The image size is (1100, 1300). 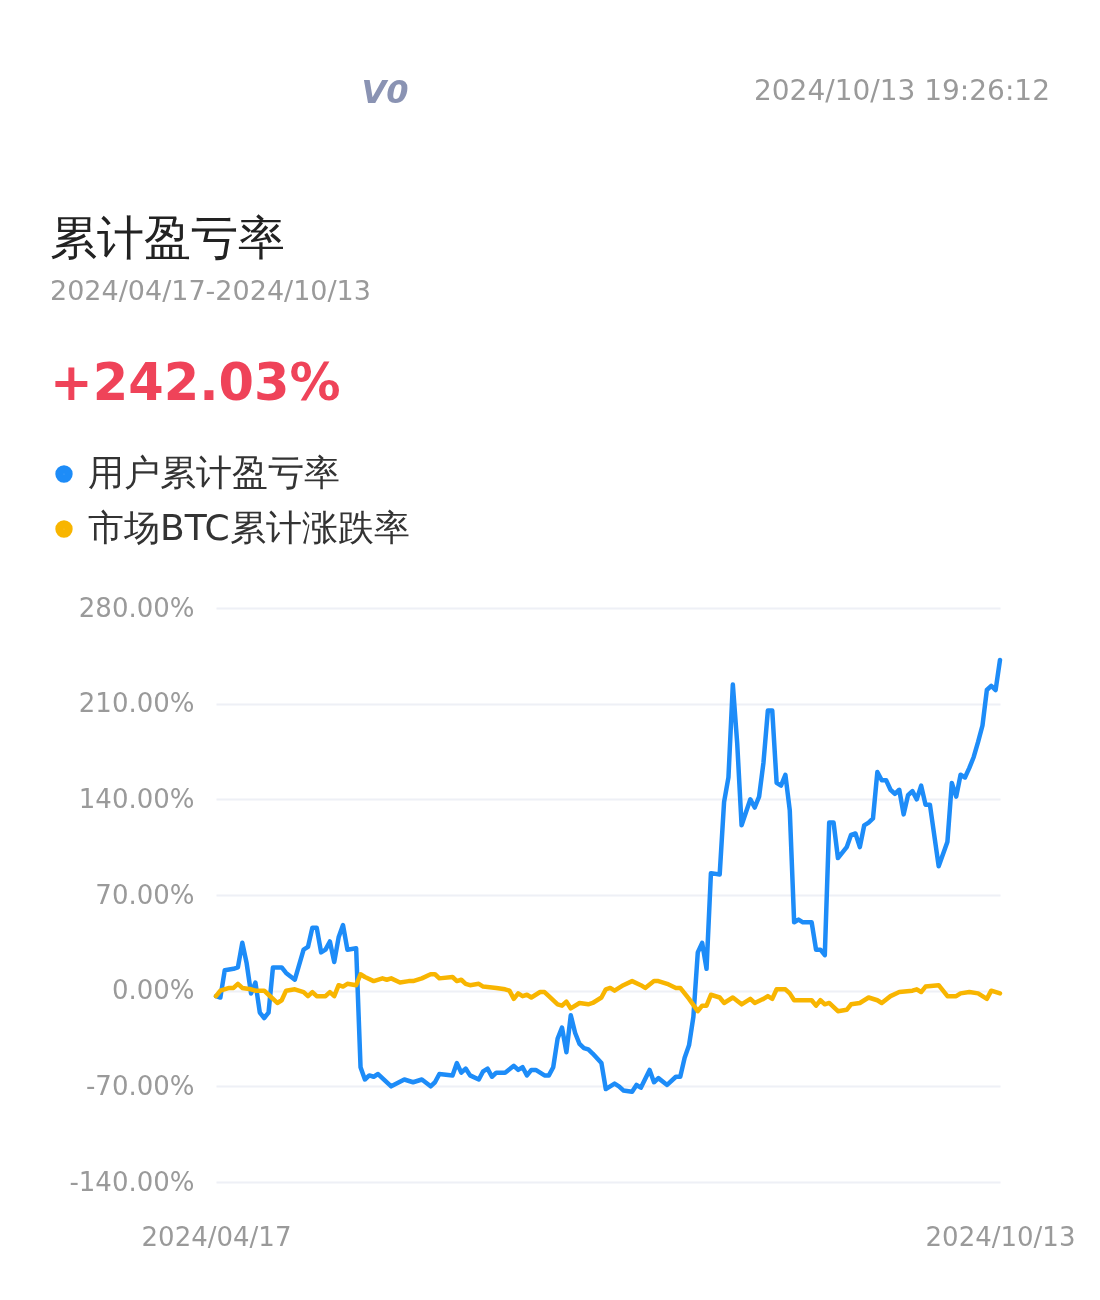 I want to click on chart-title: 累计盈亏率, so click(x=167, y=237).